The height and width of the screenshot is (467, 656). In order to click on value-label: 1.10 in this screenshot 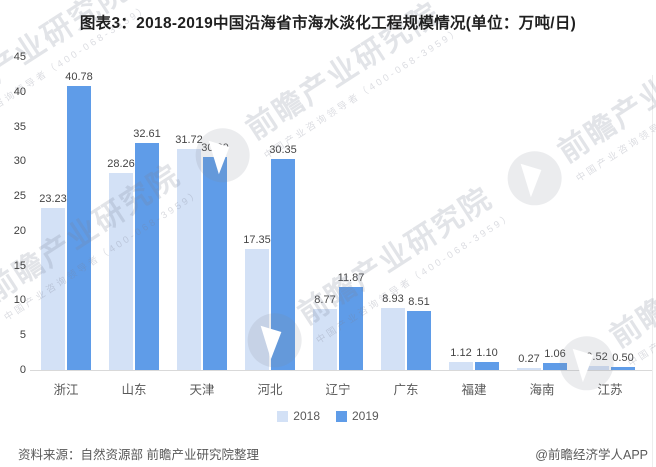, I will do `click(487, 353)`.